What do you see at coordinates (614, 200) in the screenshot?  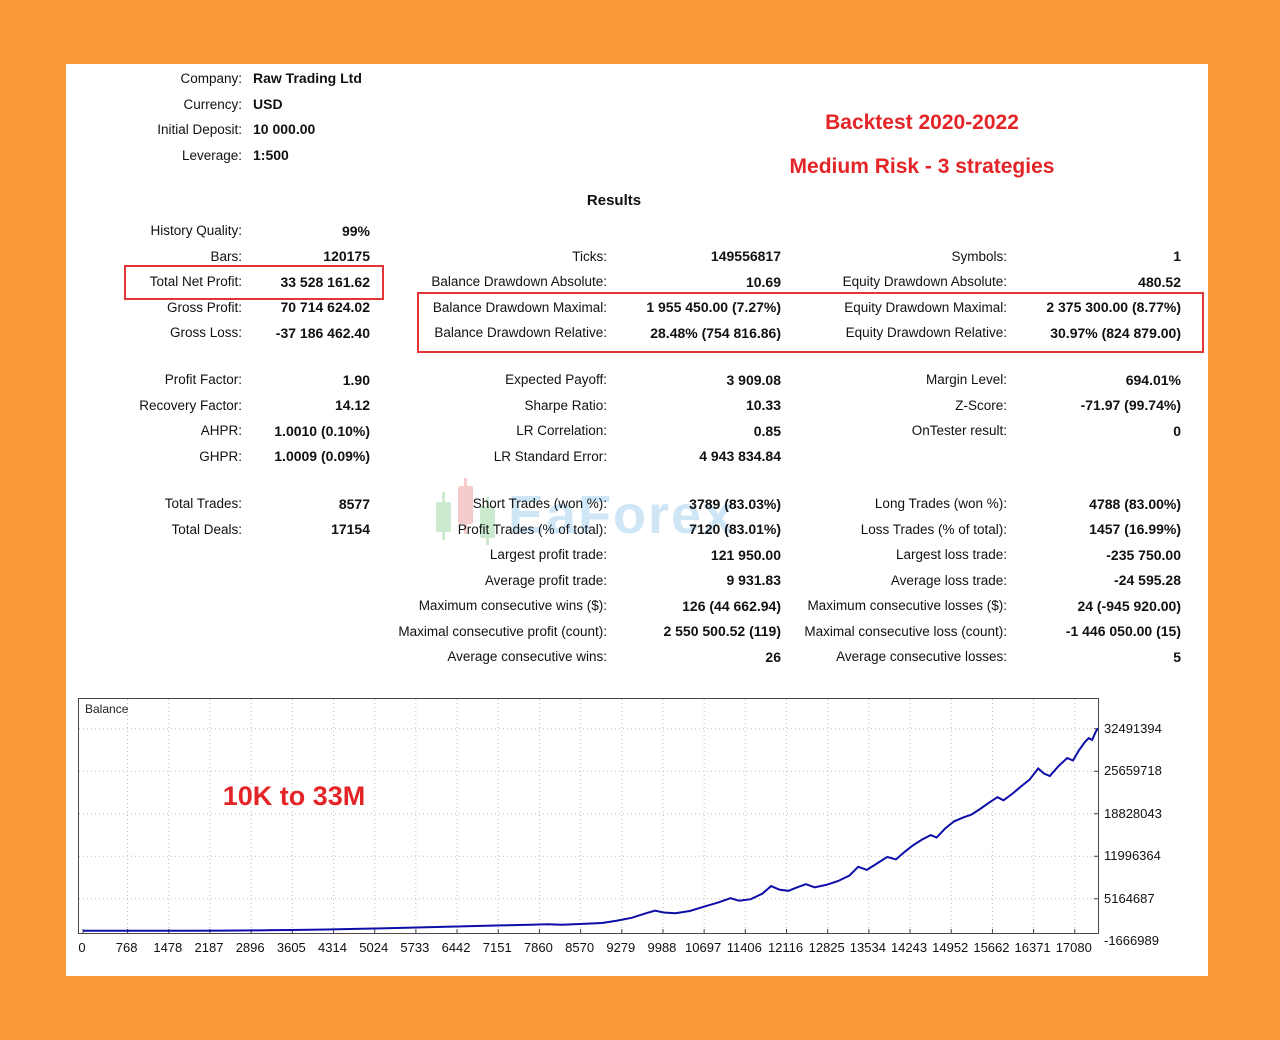 I see `results-heading: Results` at bounding box center [614, 200].